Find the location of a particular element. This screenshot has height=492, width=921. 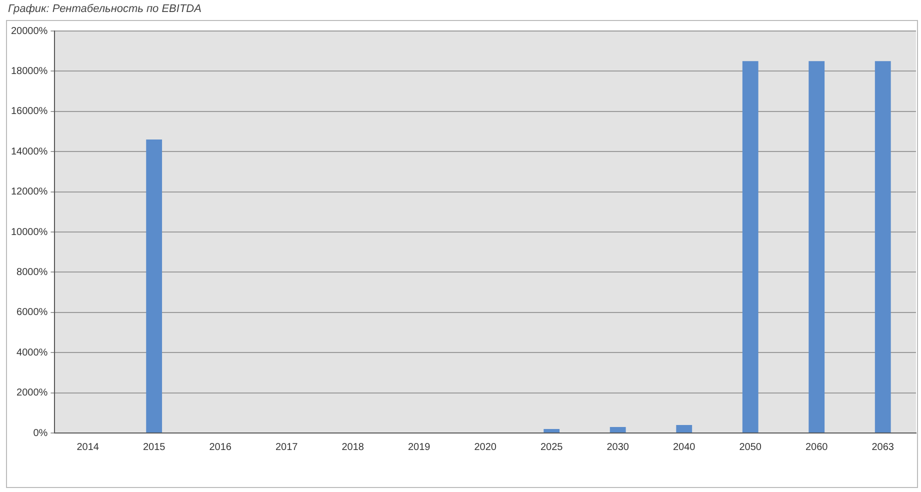

x-tick-label: 2014 is located at coordinates (88, 447).